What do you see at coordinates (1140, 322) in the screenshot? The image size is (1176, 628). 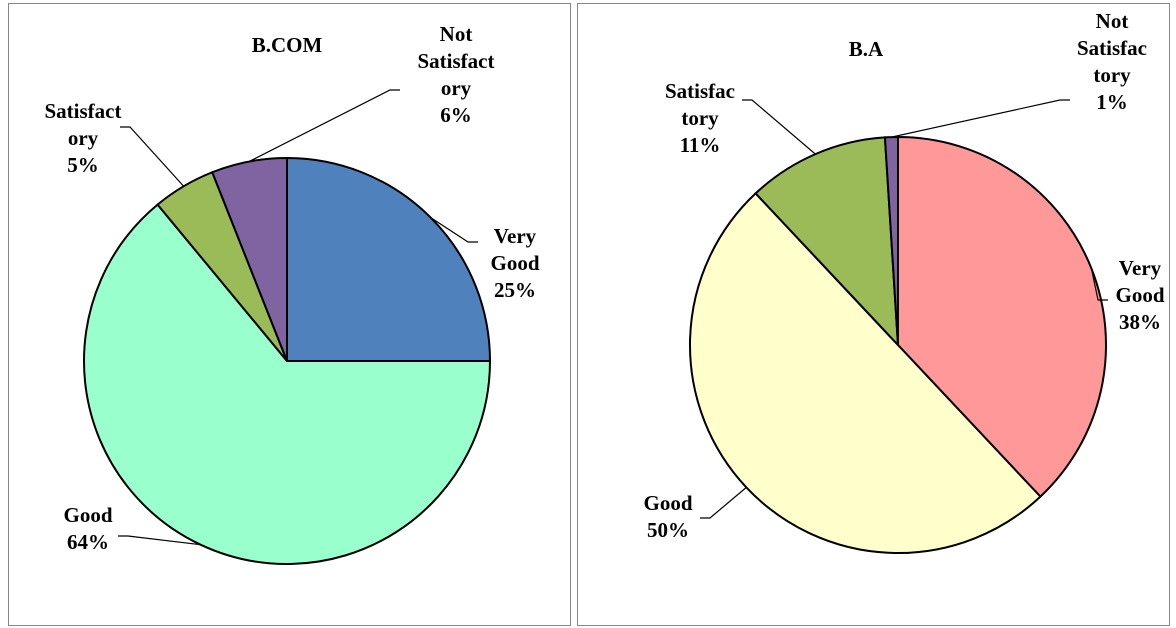 I see `data-label: 38%` at bounding box center [1140, 322].